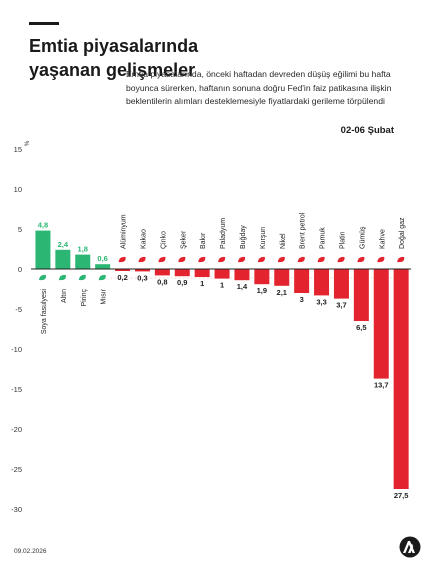 The width and height of the screenshot is (426, 568). Describe the element at coordinates (18, 309) in the screenshot. I see `y-tick-label: -5` at that location.